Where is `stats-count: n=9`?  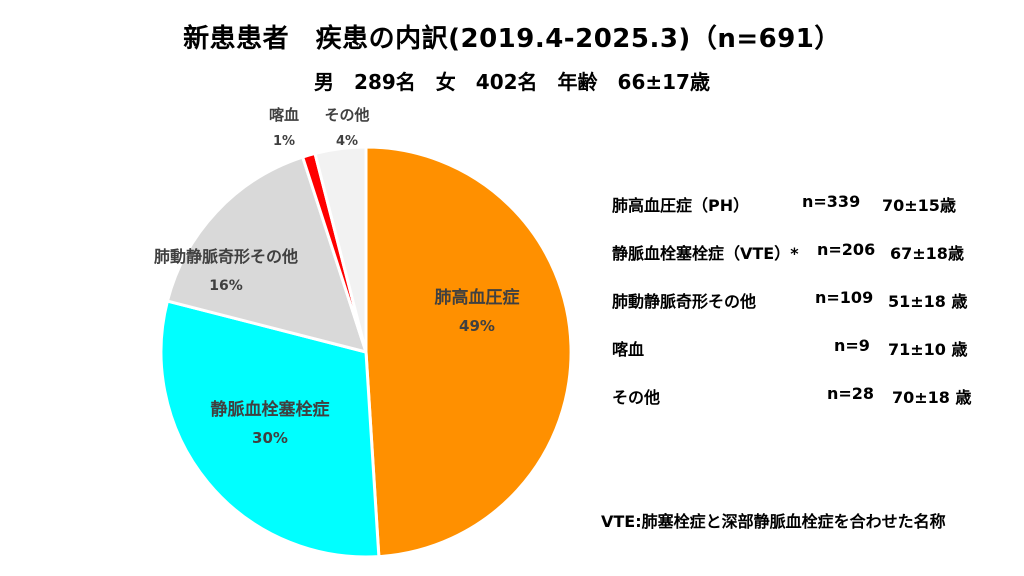
stats-count: n=9 is located at coordinates (852, 345).